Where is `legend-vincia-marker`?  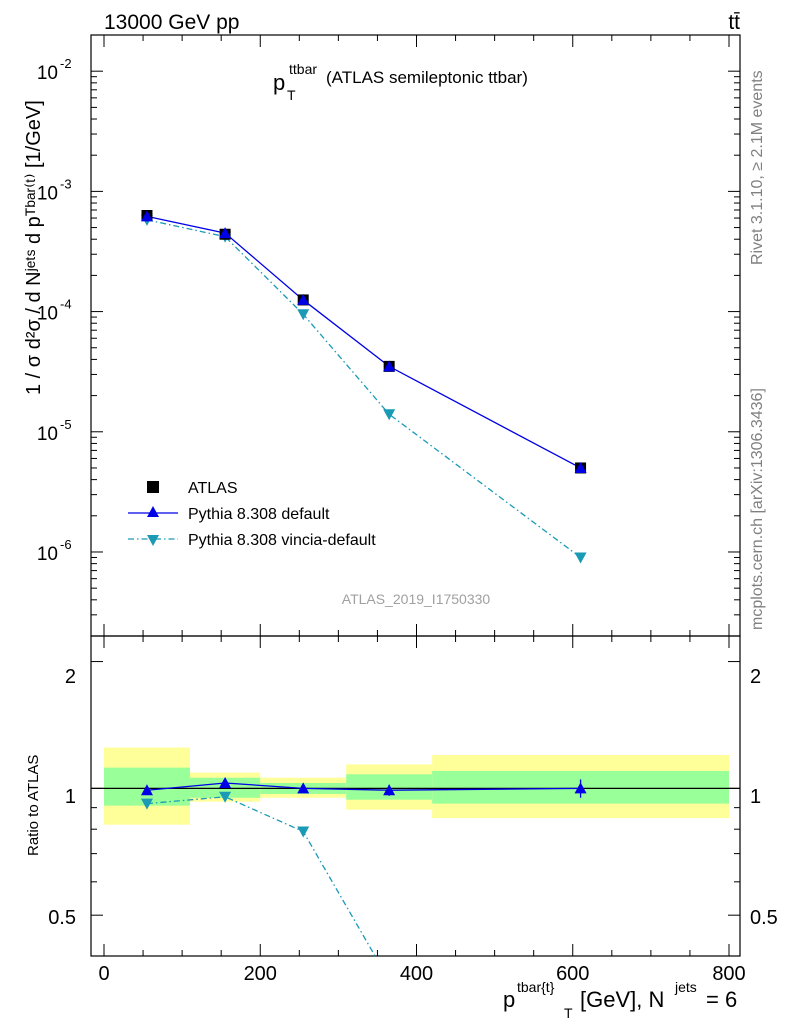
legend-vincia-marker is located at coordinates (153, 540).